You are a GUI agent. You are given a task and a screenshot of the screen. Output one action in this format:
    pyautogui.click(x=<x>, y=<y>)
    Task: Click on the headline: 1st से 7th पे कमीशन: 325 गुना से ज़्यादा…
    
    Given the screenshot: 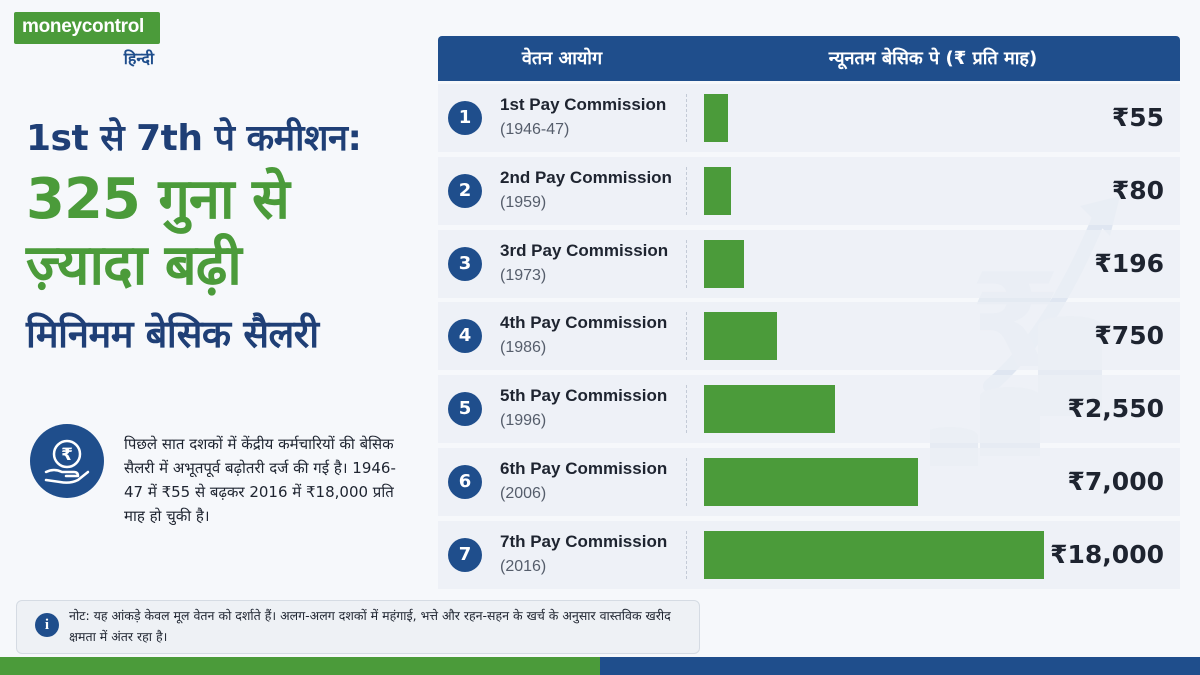 What is the action you would take?
    pyautogui.click(x=226, y=235)
    